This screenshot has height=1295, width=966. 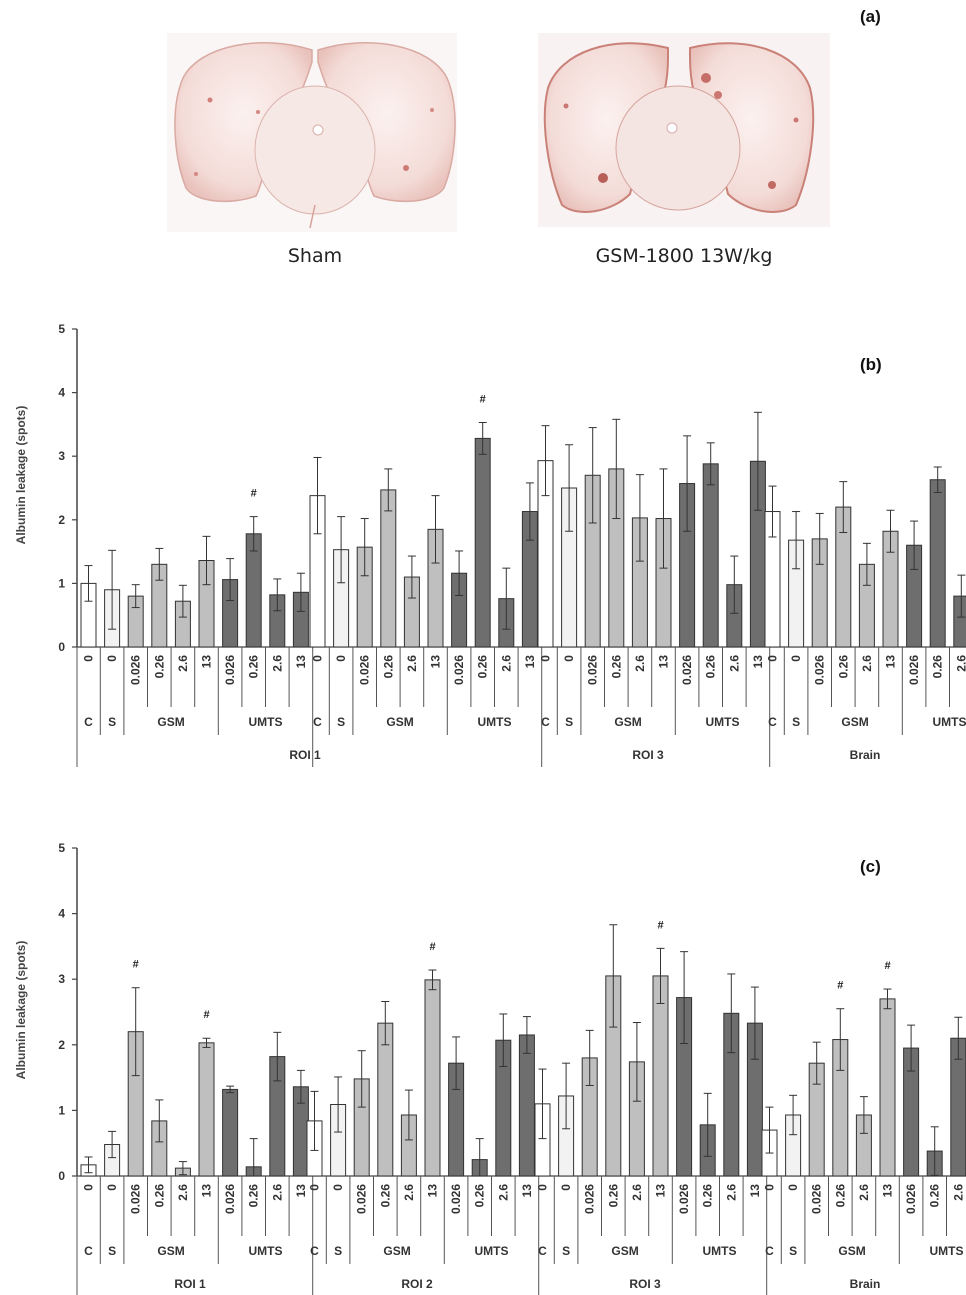 What do you see at coordinates (21, 1010) in the screenshot?
I see `y-axis-label: Albumin leakage (spots)` at bounding box center [21, 1010].